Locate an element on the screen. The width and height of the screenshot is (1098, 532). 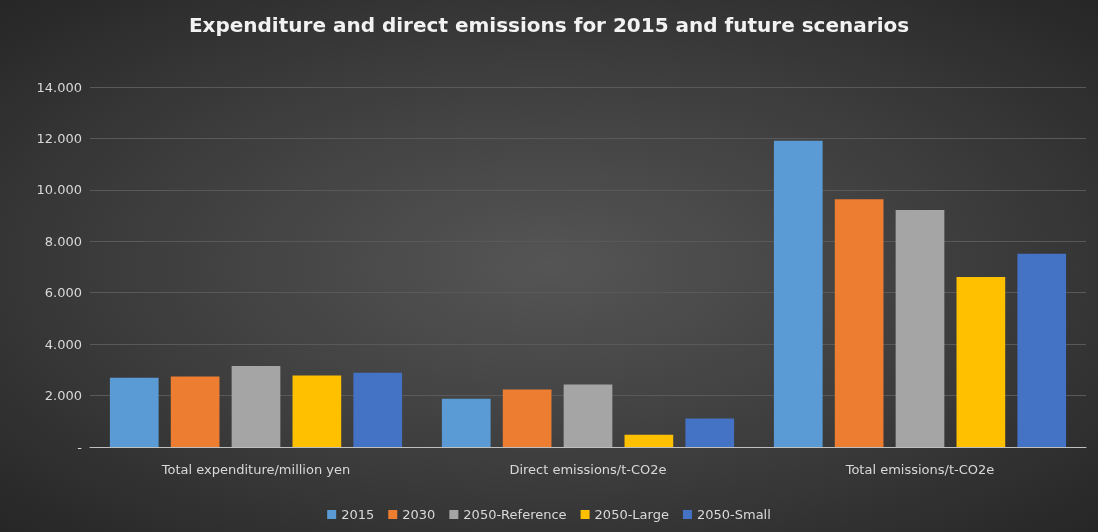
y-tick-label: 4.000 is located at coordinates (63, 344).